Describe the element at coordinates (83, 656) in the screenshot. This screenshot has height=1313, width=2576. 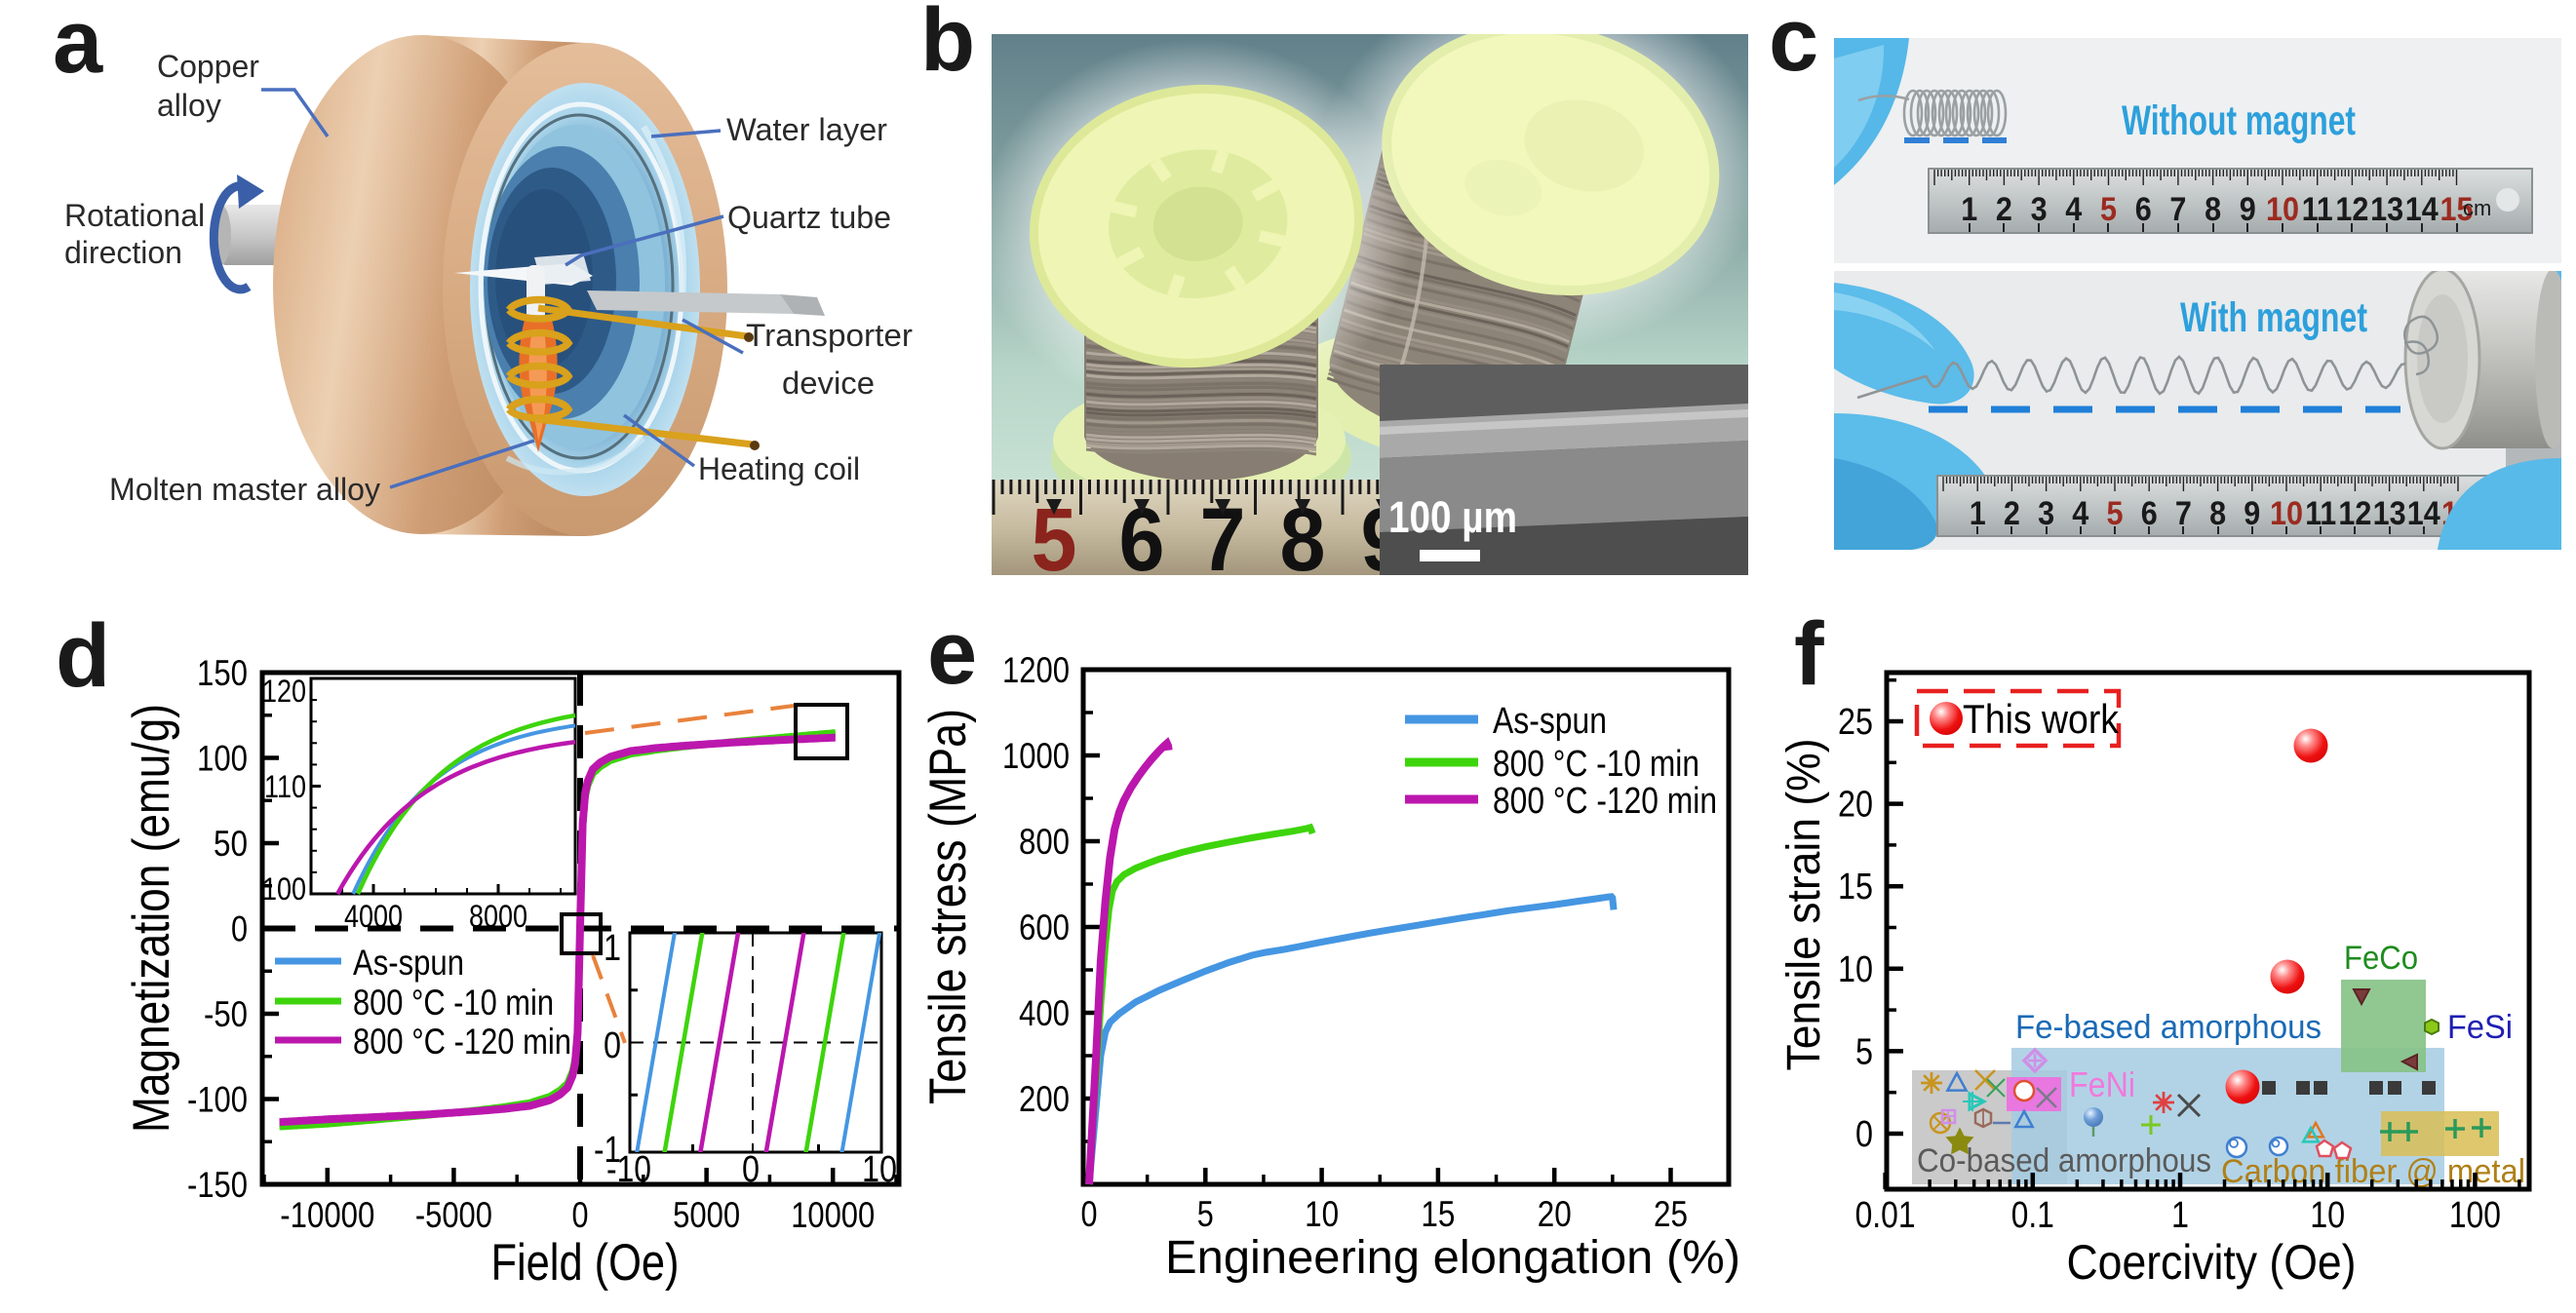
I see `svg-text: d` at that location.